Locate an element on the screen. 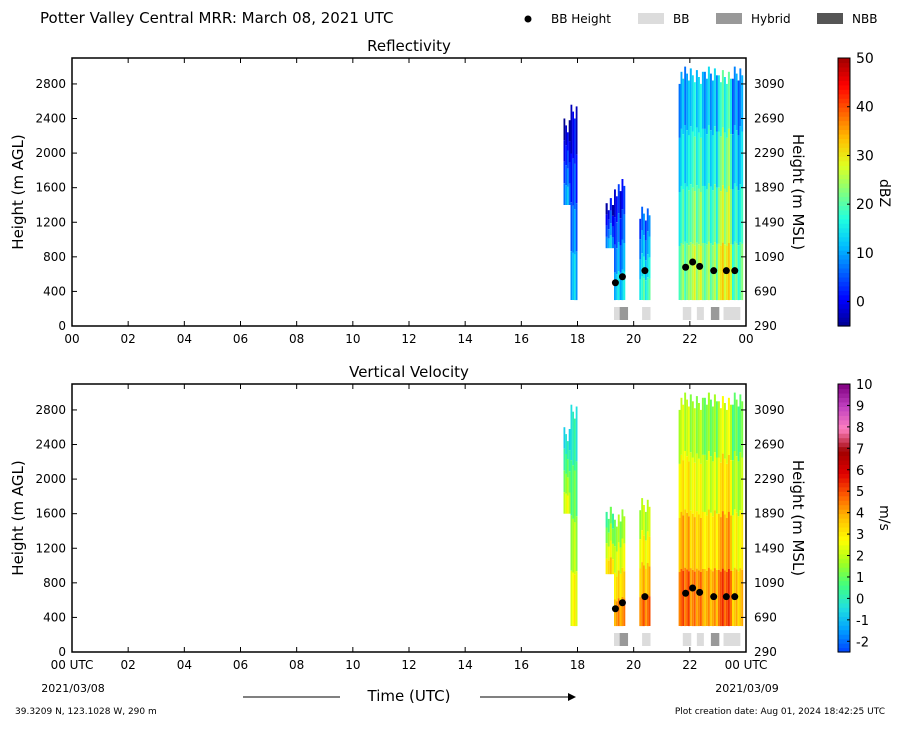 The height and width of the screenshot is (729, 900). x-tick-label: 02 is located at coordinates (128, 665).